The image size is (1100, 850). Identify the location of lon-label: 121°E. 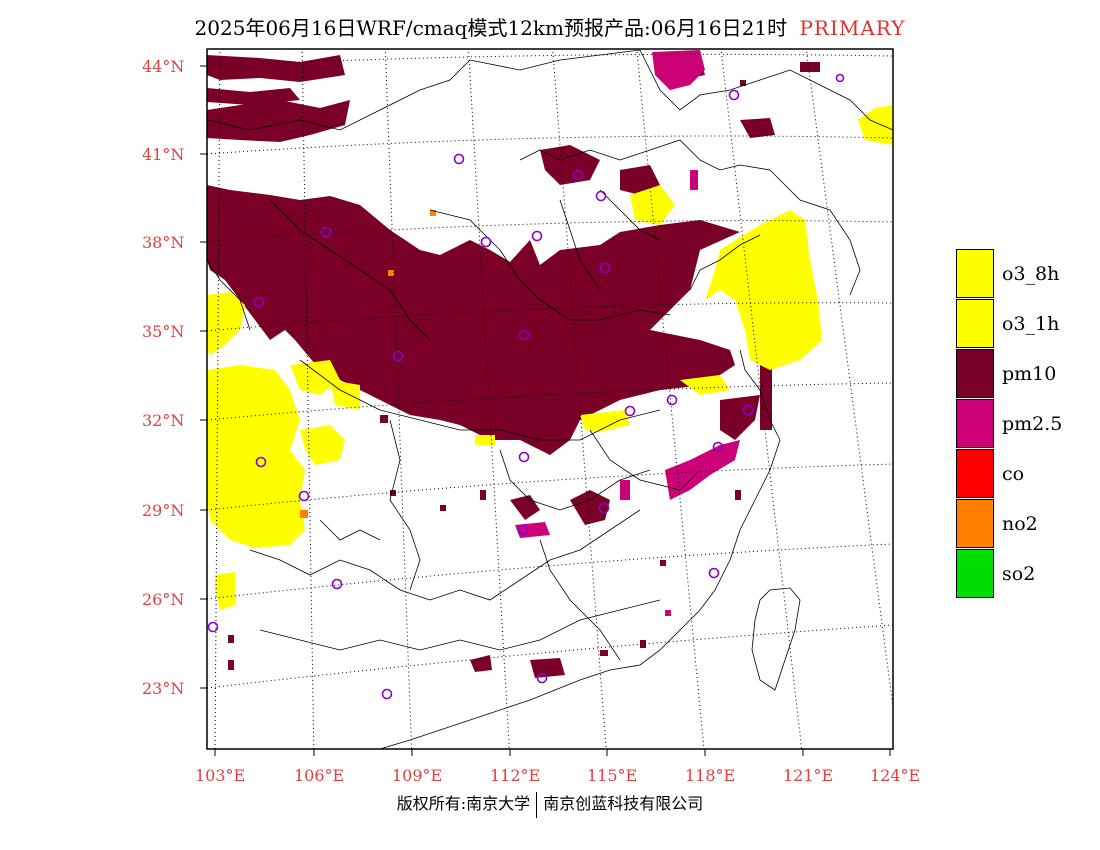
(808, 775).